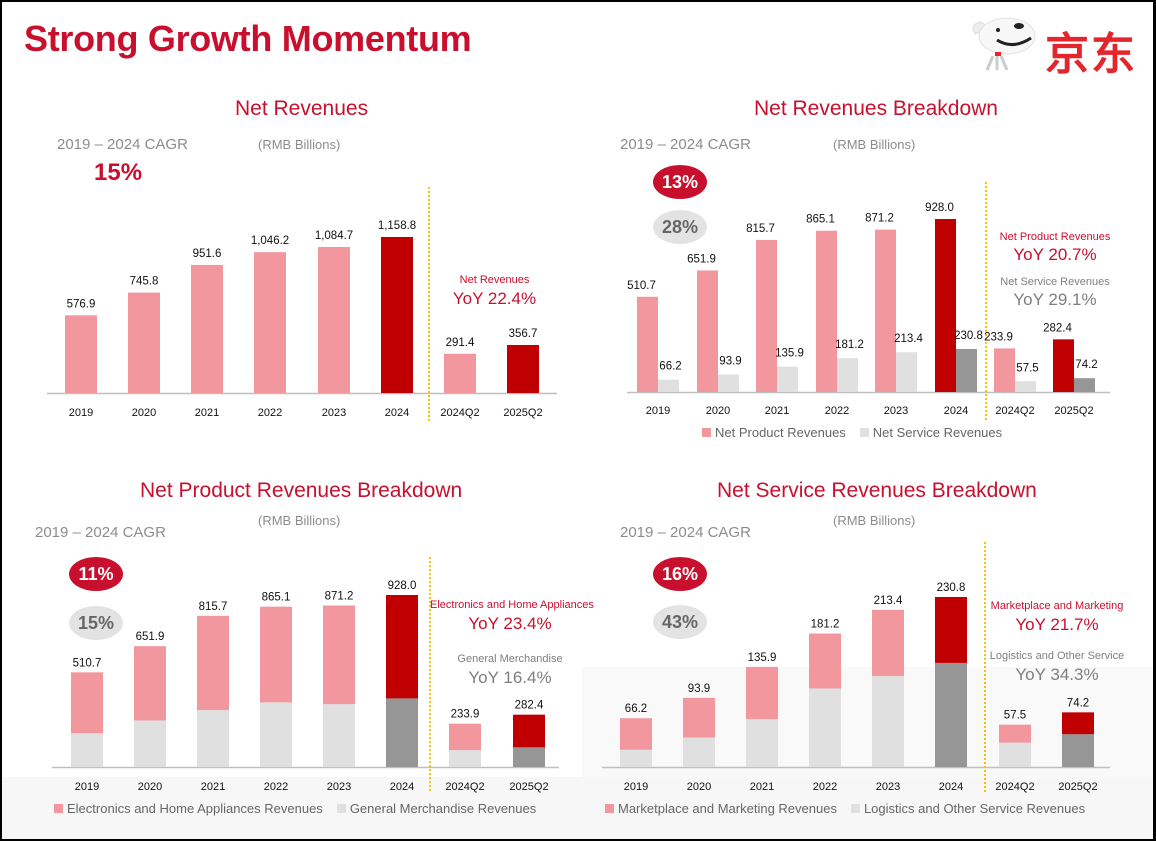 The height and width of the screenshot is (841, 1156). Describe the element at coordinates (276, 598) in the screenshot. I see `data-label-total: 865.1` at that location.